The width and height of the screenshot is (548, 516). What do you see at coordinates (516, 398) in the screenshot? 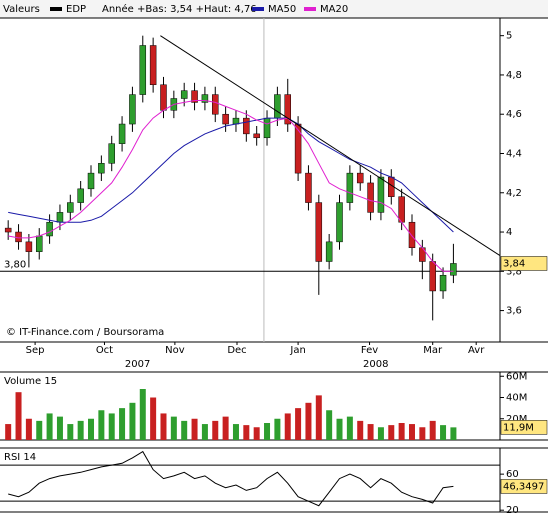
I see `y-tick-label: 40M` at bounding box center [516, 398].